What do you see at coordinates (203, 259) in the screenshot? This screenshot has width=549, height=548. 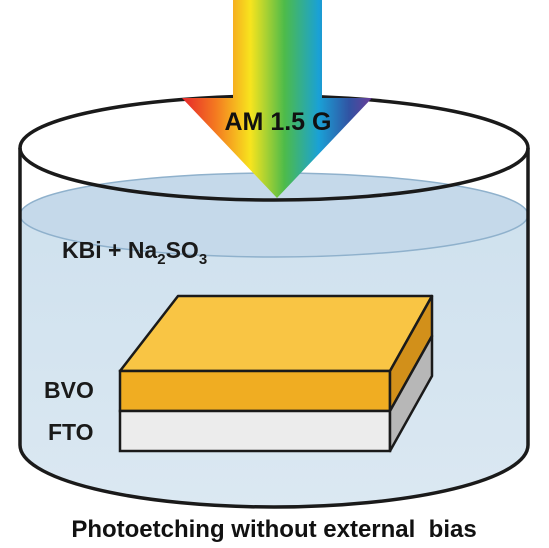 I see `electrolyte-subscript-2: 3` at bounding box center [203, 259].